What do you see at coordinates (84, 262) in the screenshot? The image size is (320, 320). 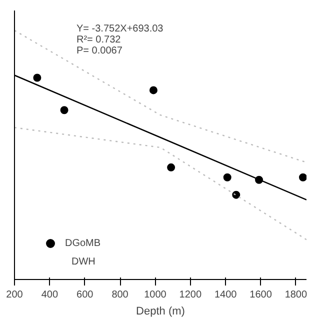 I see `annotation: DWH` at bounding box center [84, 262].